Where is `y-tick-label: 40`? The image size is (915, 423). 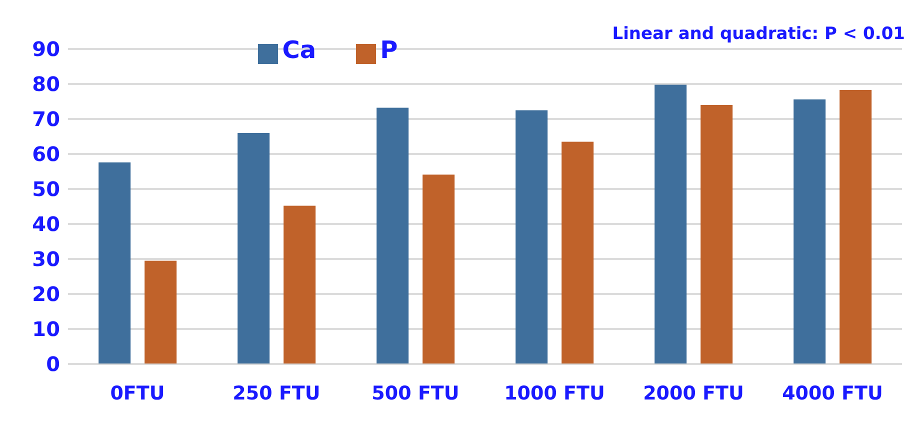 y-tick-label: 40 is located at coordinates (46, 224).